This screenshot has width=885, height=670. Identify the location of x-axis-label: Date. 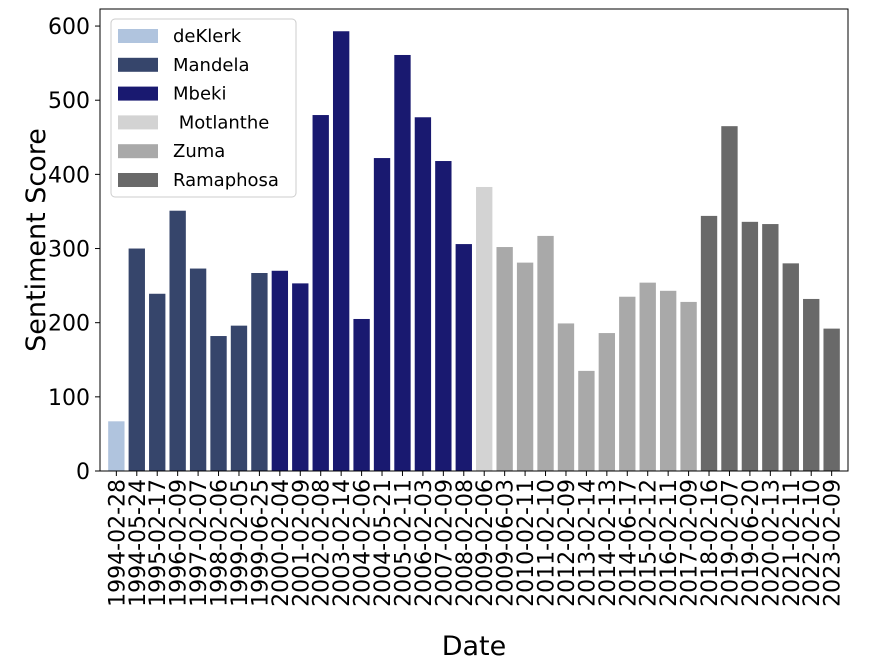
(474, 646).